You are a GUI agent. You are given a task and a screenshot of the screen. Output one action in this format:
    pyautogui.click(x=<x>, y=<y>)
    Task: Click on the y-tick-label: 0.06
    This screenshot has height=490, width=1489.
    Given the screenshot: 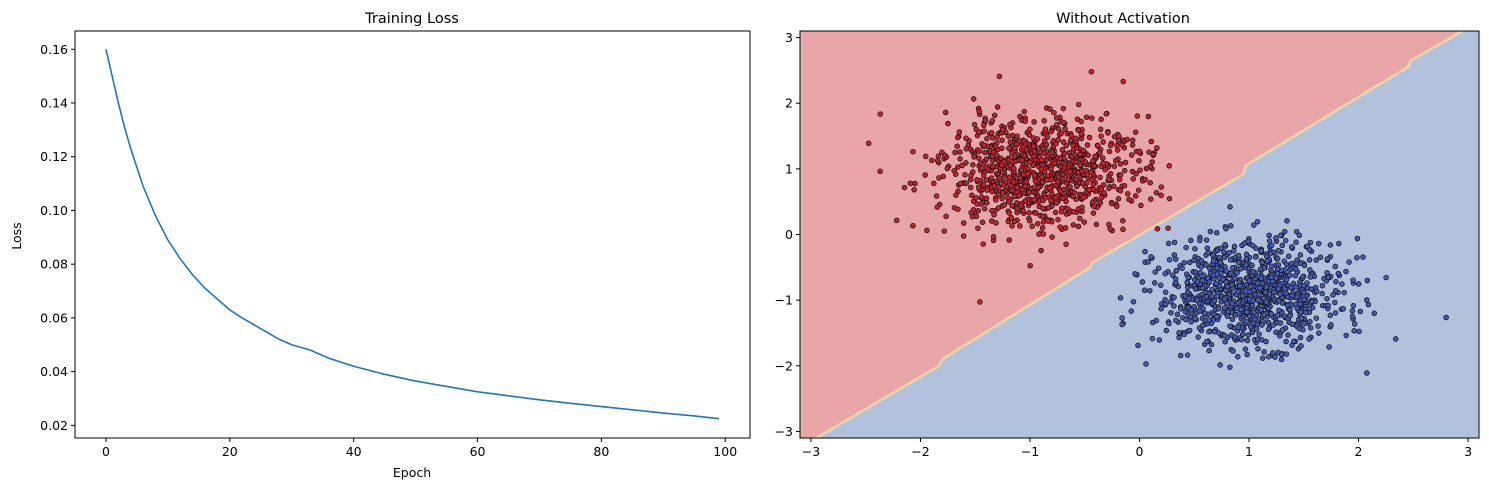 What is the action you would take?
    pyautogui.click(x=54, y=317)
    